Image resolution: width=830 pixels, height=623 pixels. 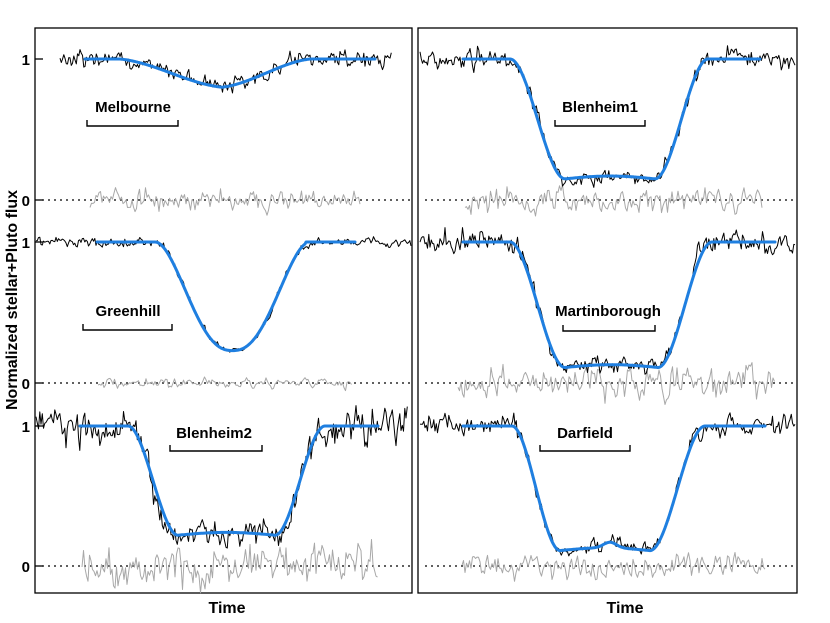 What do you see at coordinates (26, 60) in the screenshot?
I see `ytick-1-row1: 1` at bounding box center [26, 60].